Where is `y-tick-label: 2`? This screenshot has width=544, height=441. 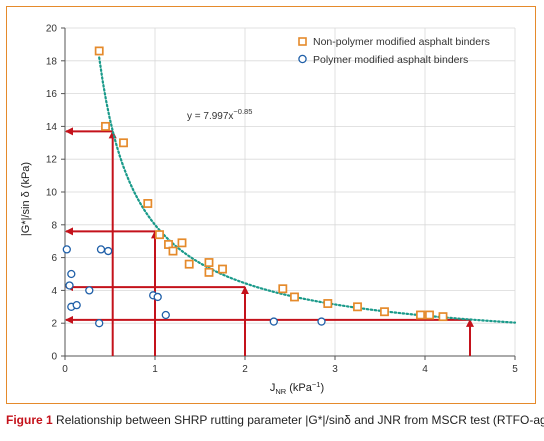
y-tick-label: 2 is located at coordinates (54, 324).